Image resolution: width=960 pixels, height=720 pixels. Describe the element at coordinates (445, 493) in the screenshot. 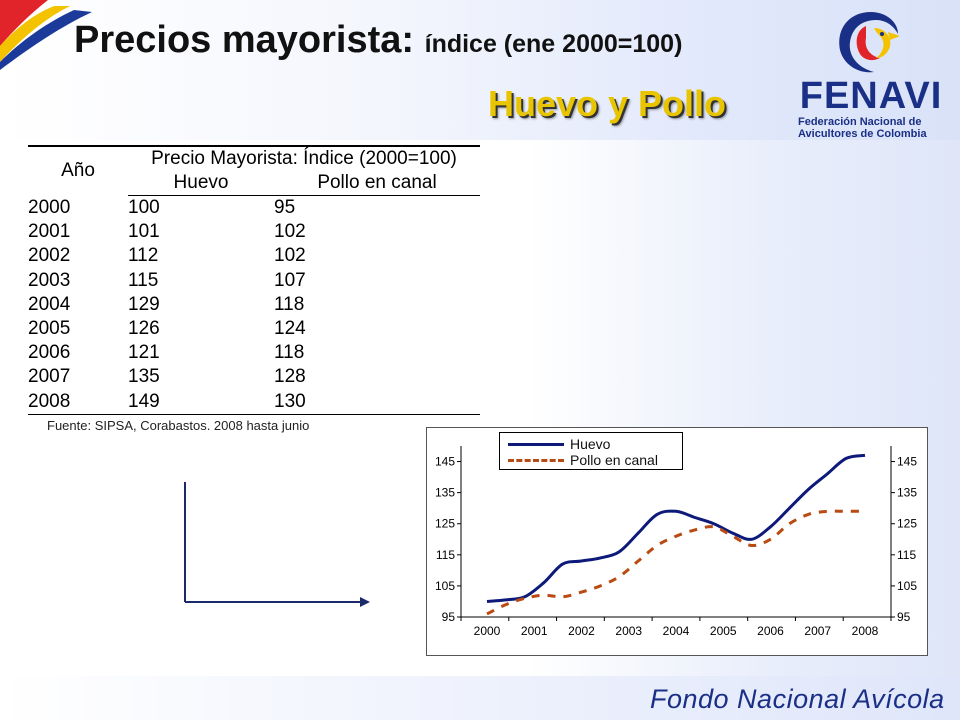

I see `y-tick-label-left: 135` at that location.